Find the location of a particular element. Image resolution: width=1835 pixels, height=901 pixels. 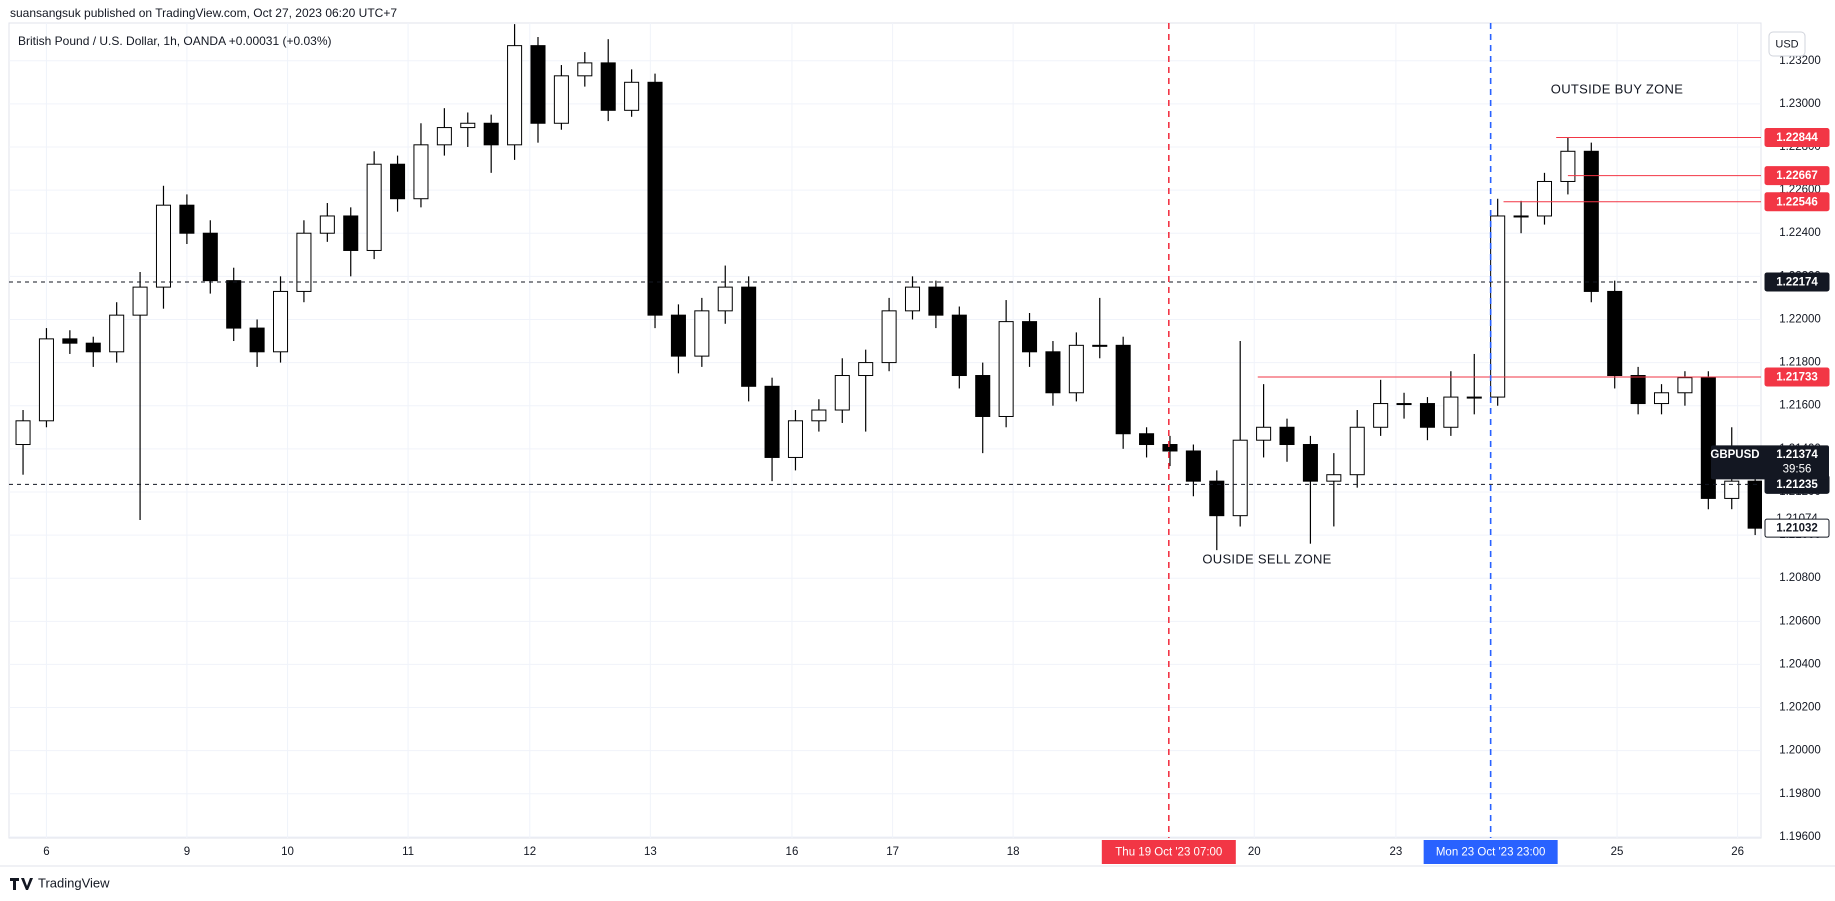

footer-brand: TradingView is located at coordinates (74, 882).